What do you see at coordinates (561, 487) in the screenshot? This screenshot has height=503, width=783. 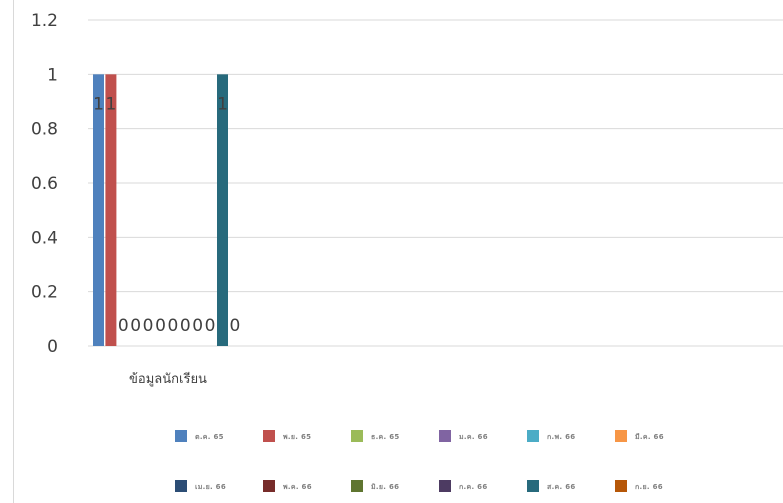 I see `legend-label-10: ส.ค. 66` at bounding box center [561, 487].